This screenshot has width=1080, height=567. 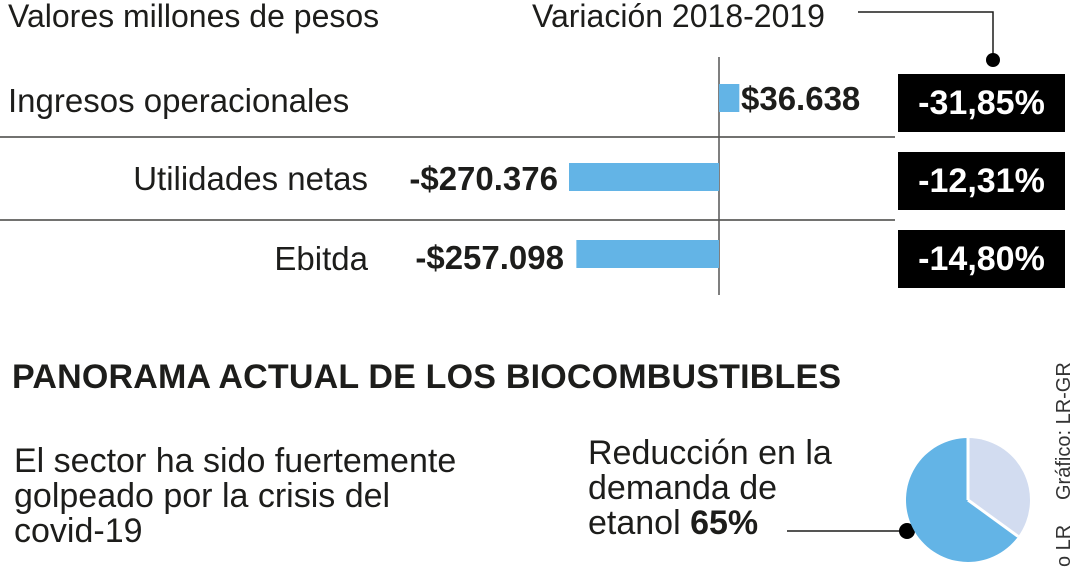 I want to click on graphic-credit: Gráfico: LR-GR, so click(x=1064, y=431).